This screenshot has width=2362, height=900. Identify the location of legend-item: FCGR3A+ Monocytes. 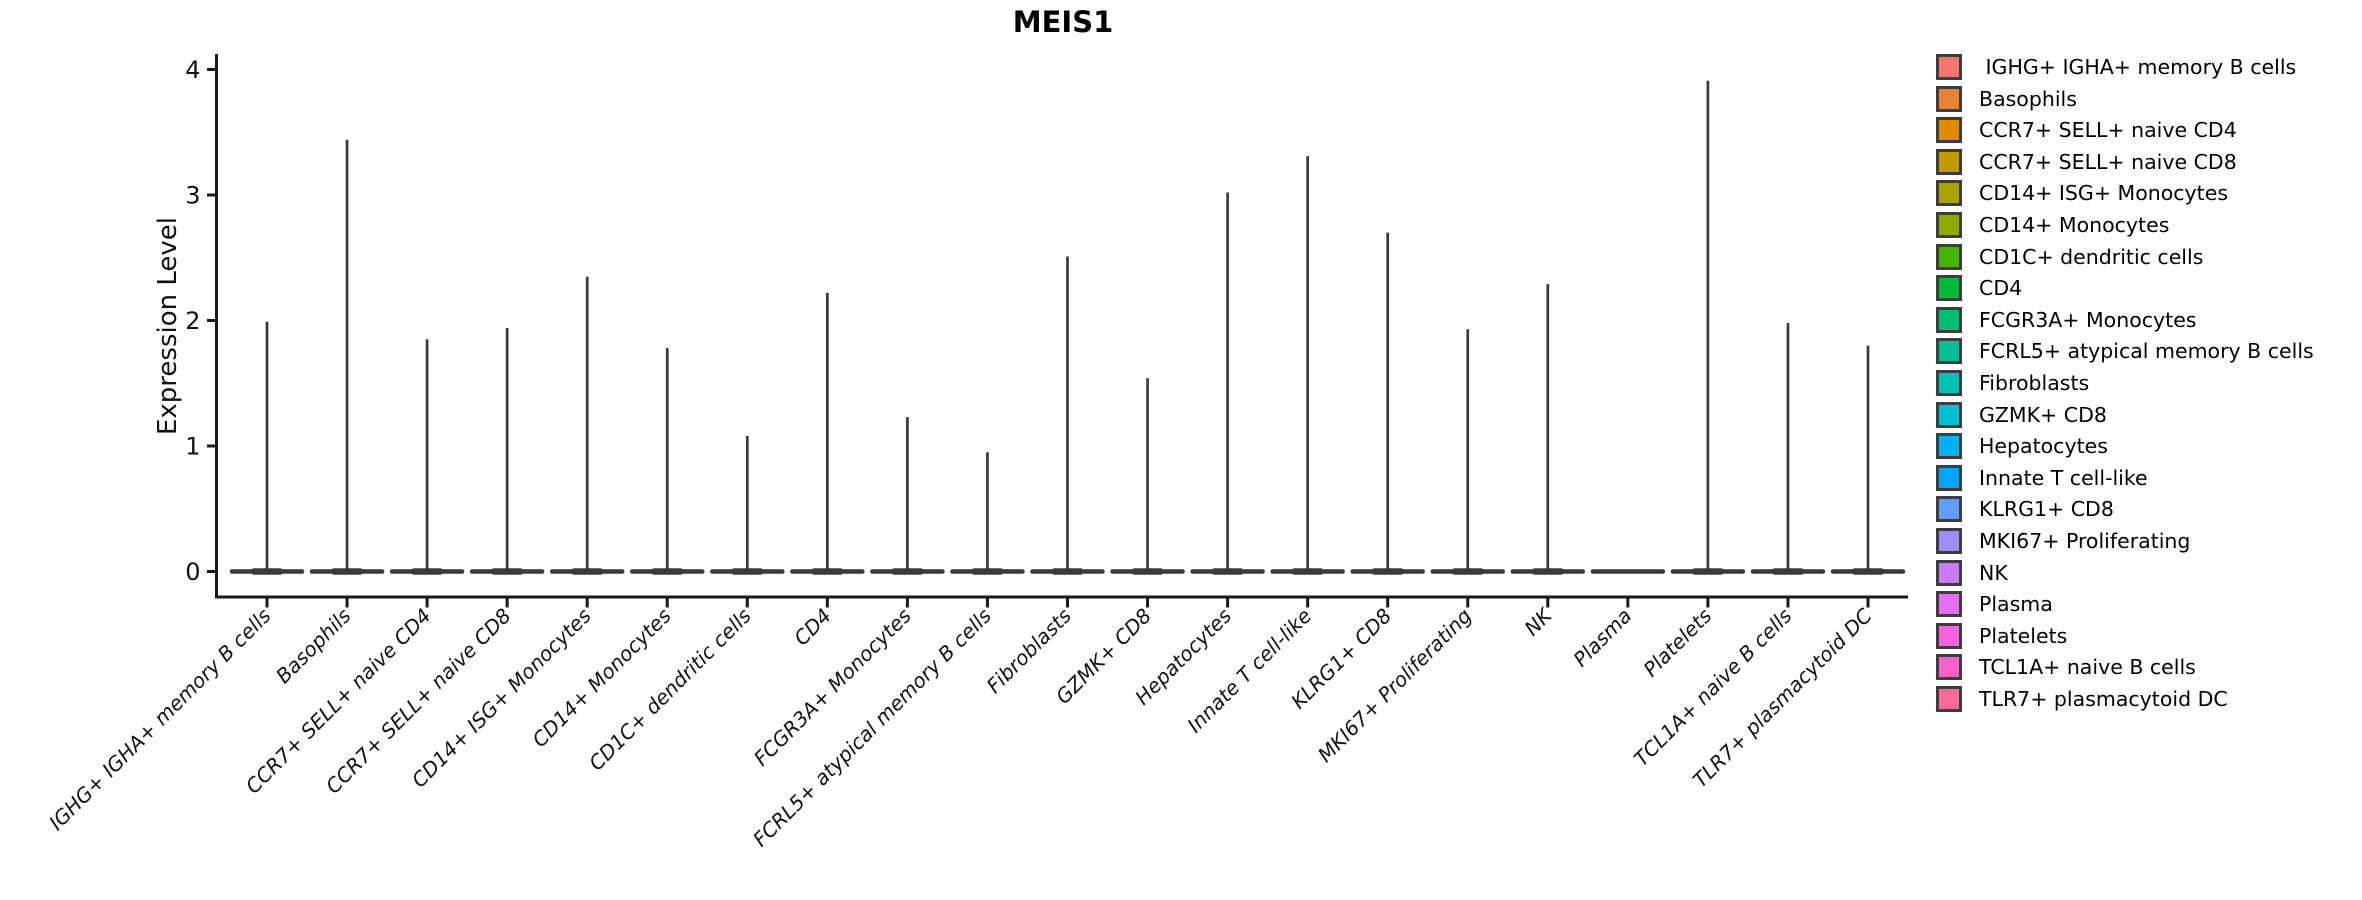
(2125, 319).